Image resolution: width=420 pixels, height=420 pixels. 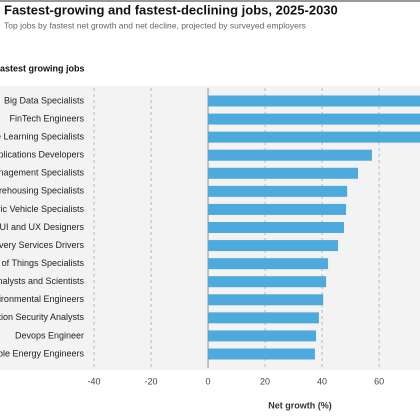 I want to click on y-tick-label: plications Developers, so click(x=42, y=155).